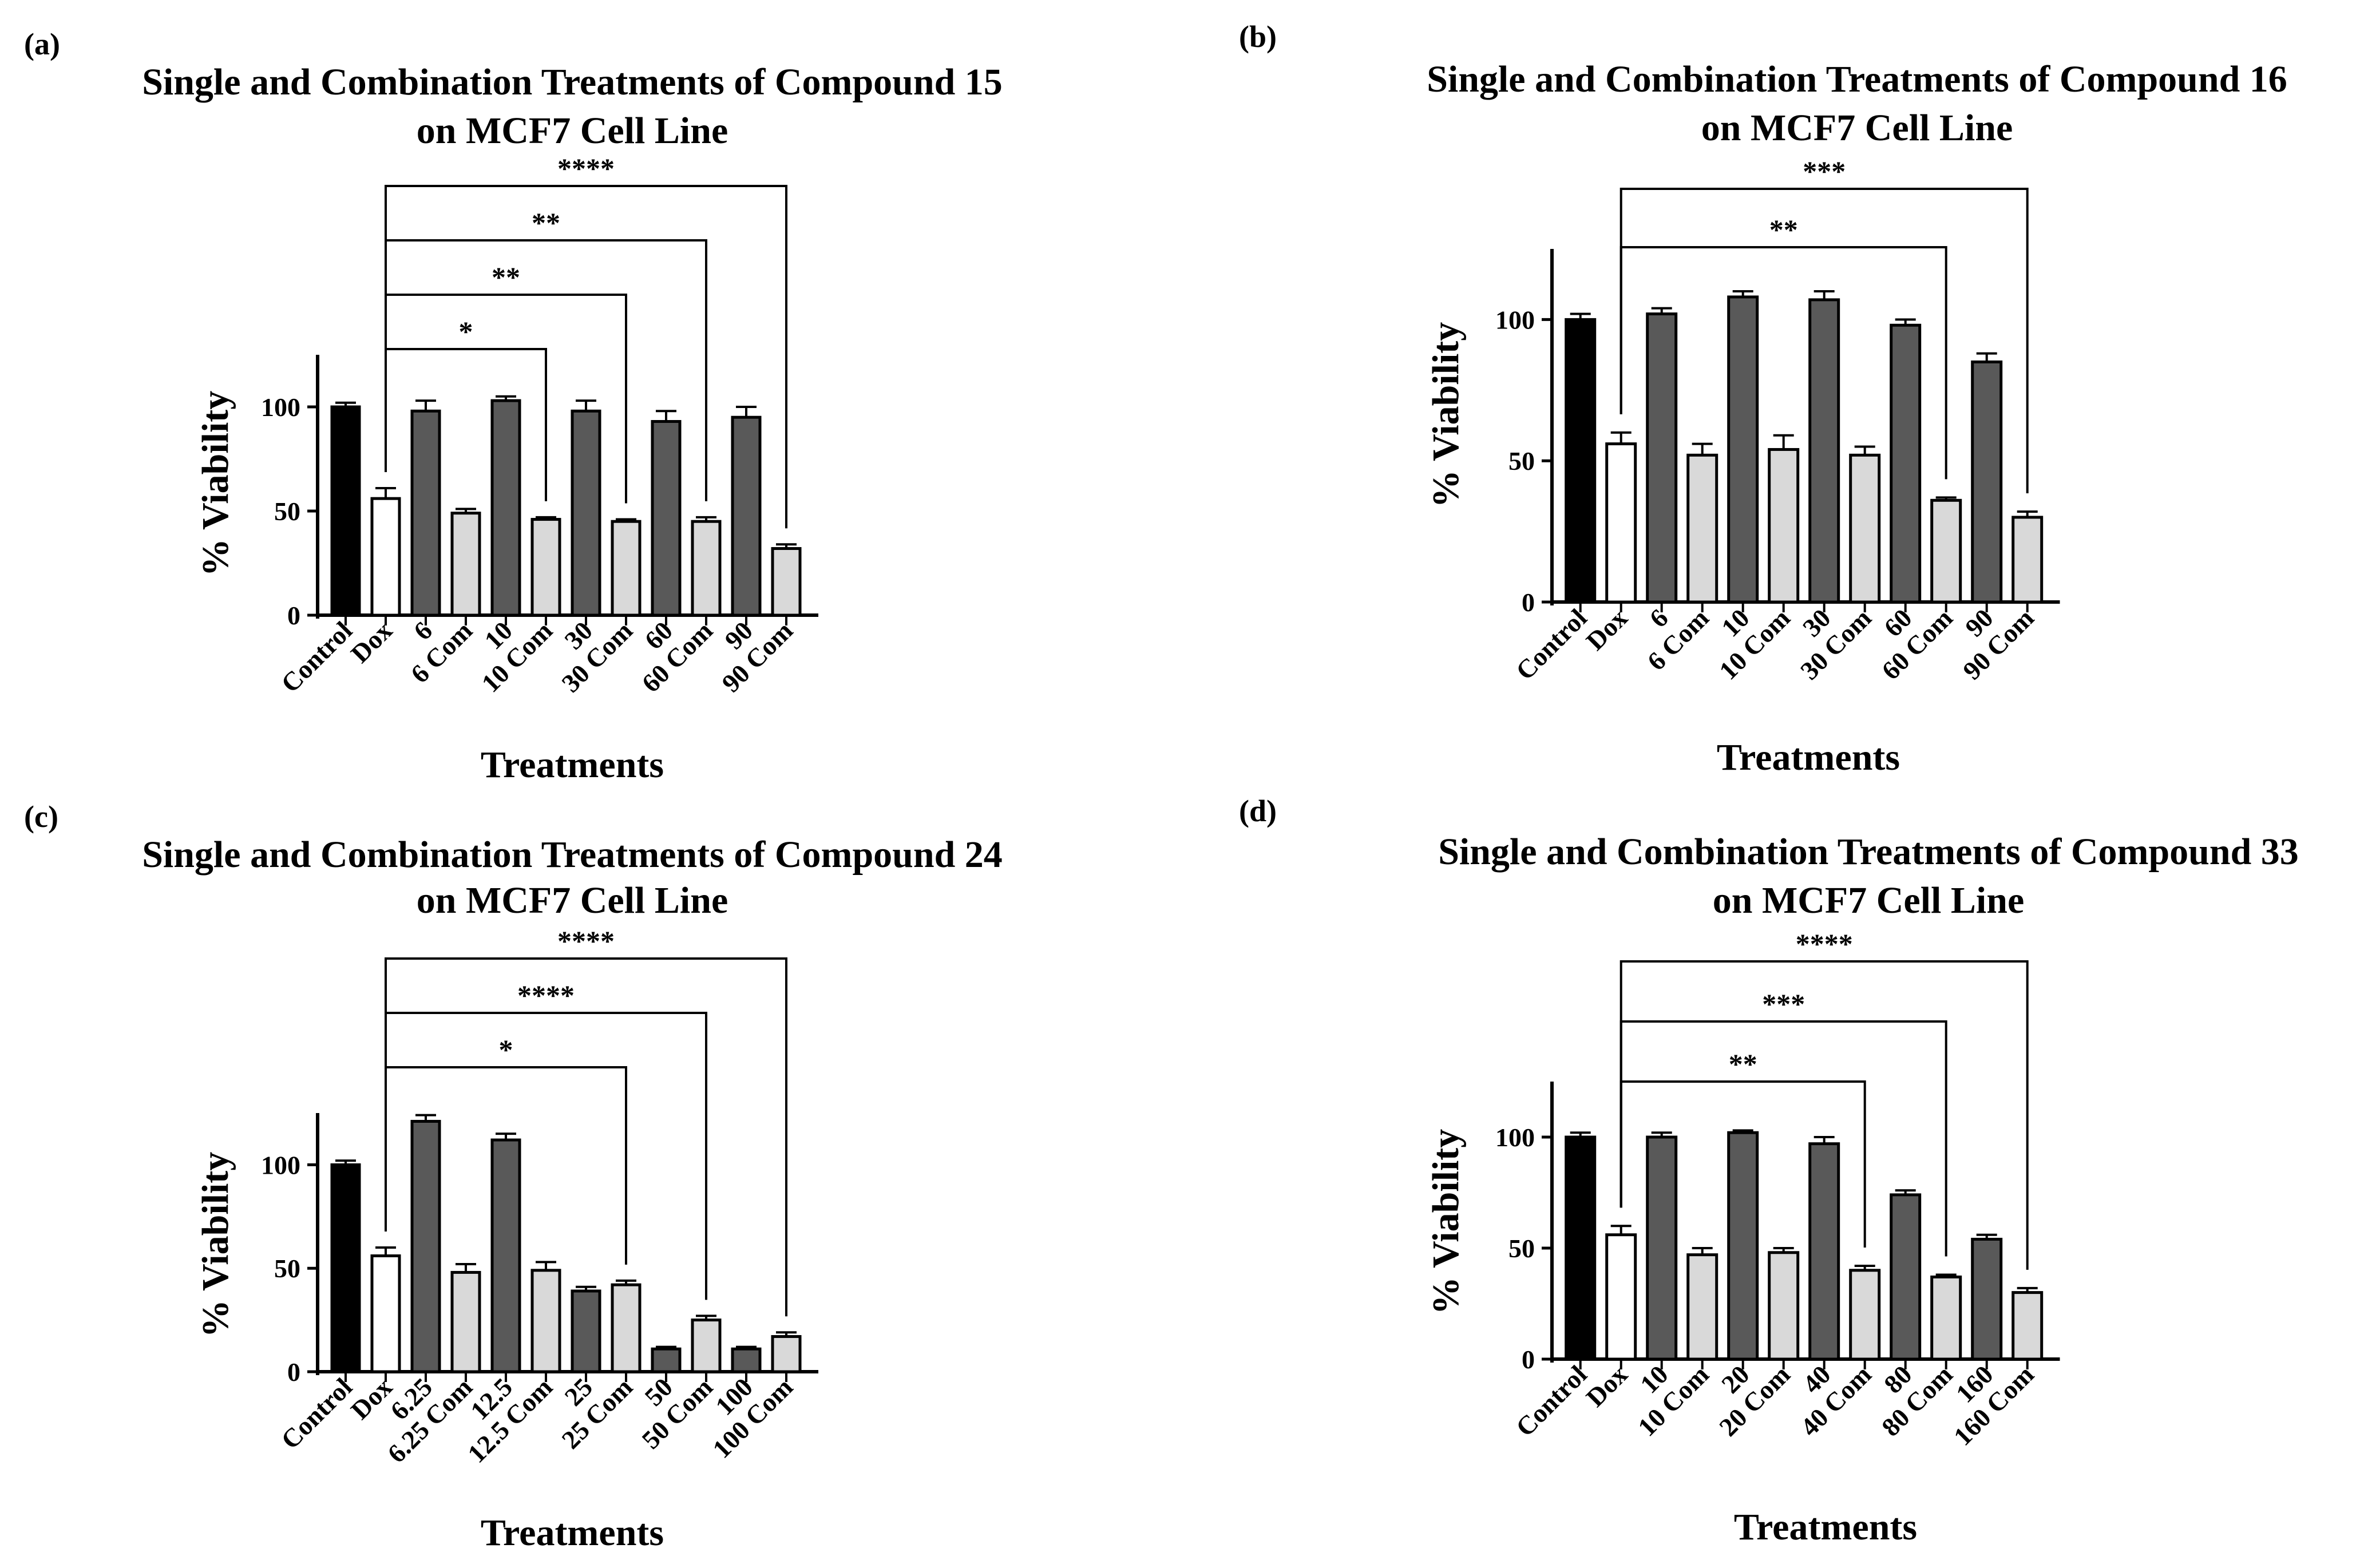  I want to click on category-label: 100 Com, so click(752, 1418).